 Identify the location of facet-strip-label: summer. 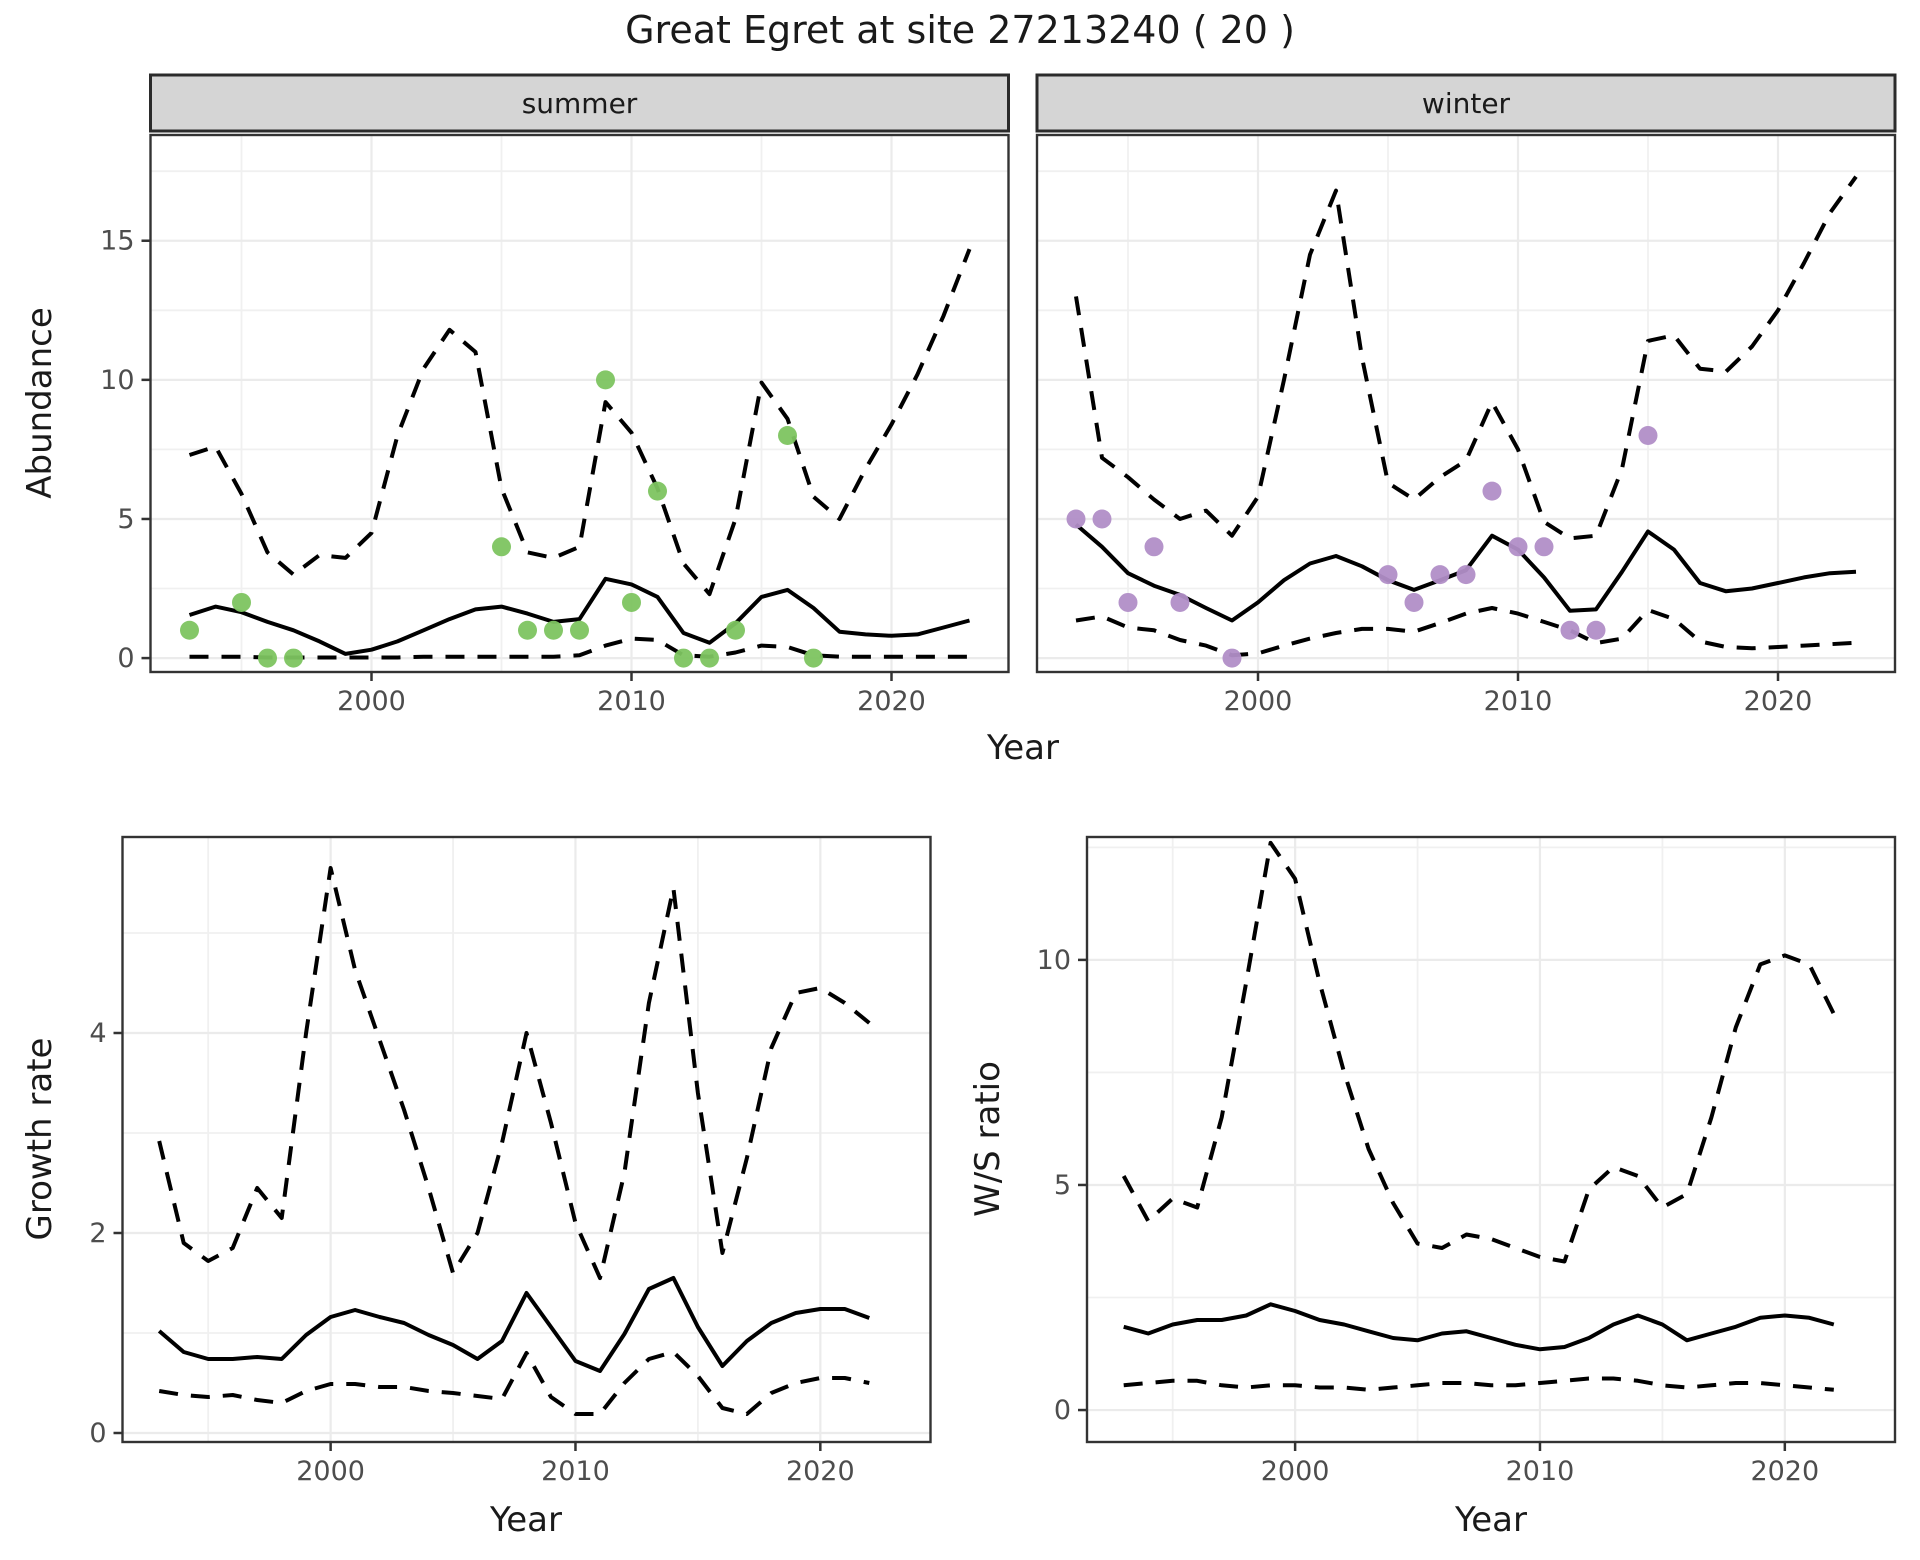
(580, 103).